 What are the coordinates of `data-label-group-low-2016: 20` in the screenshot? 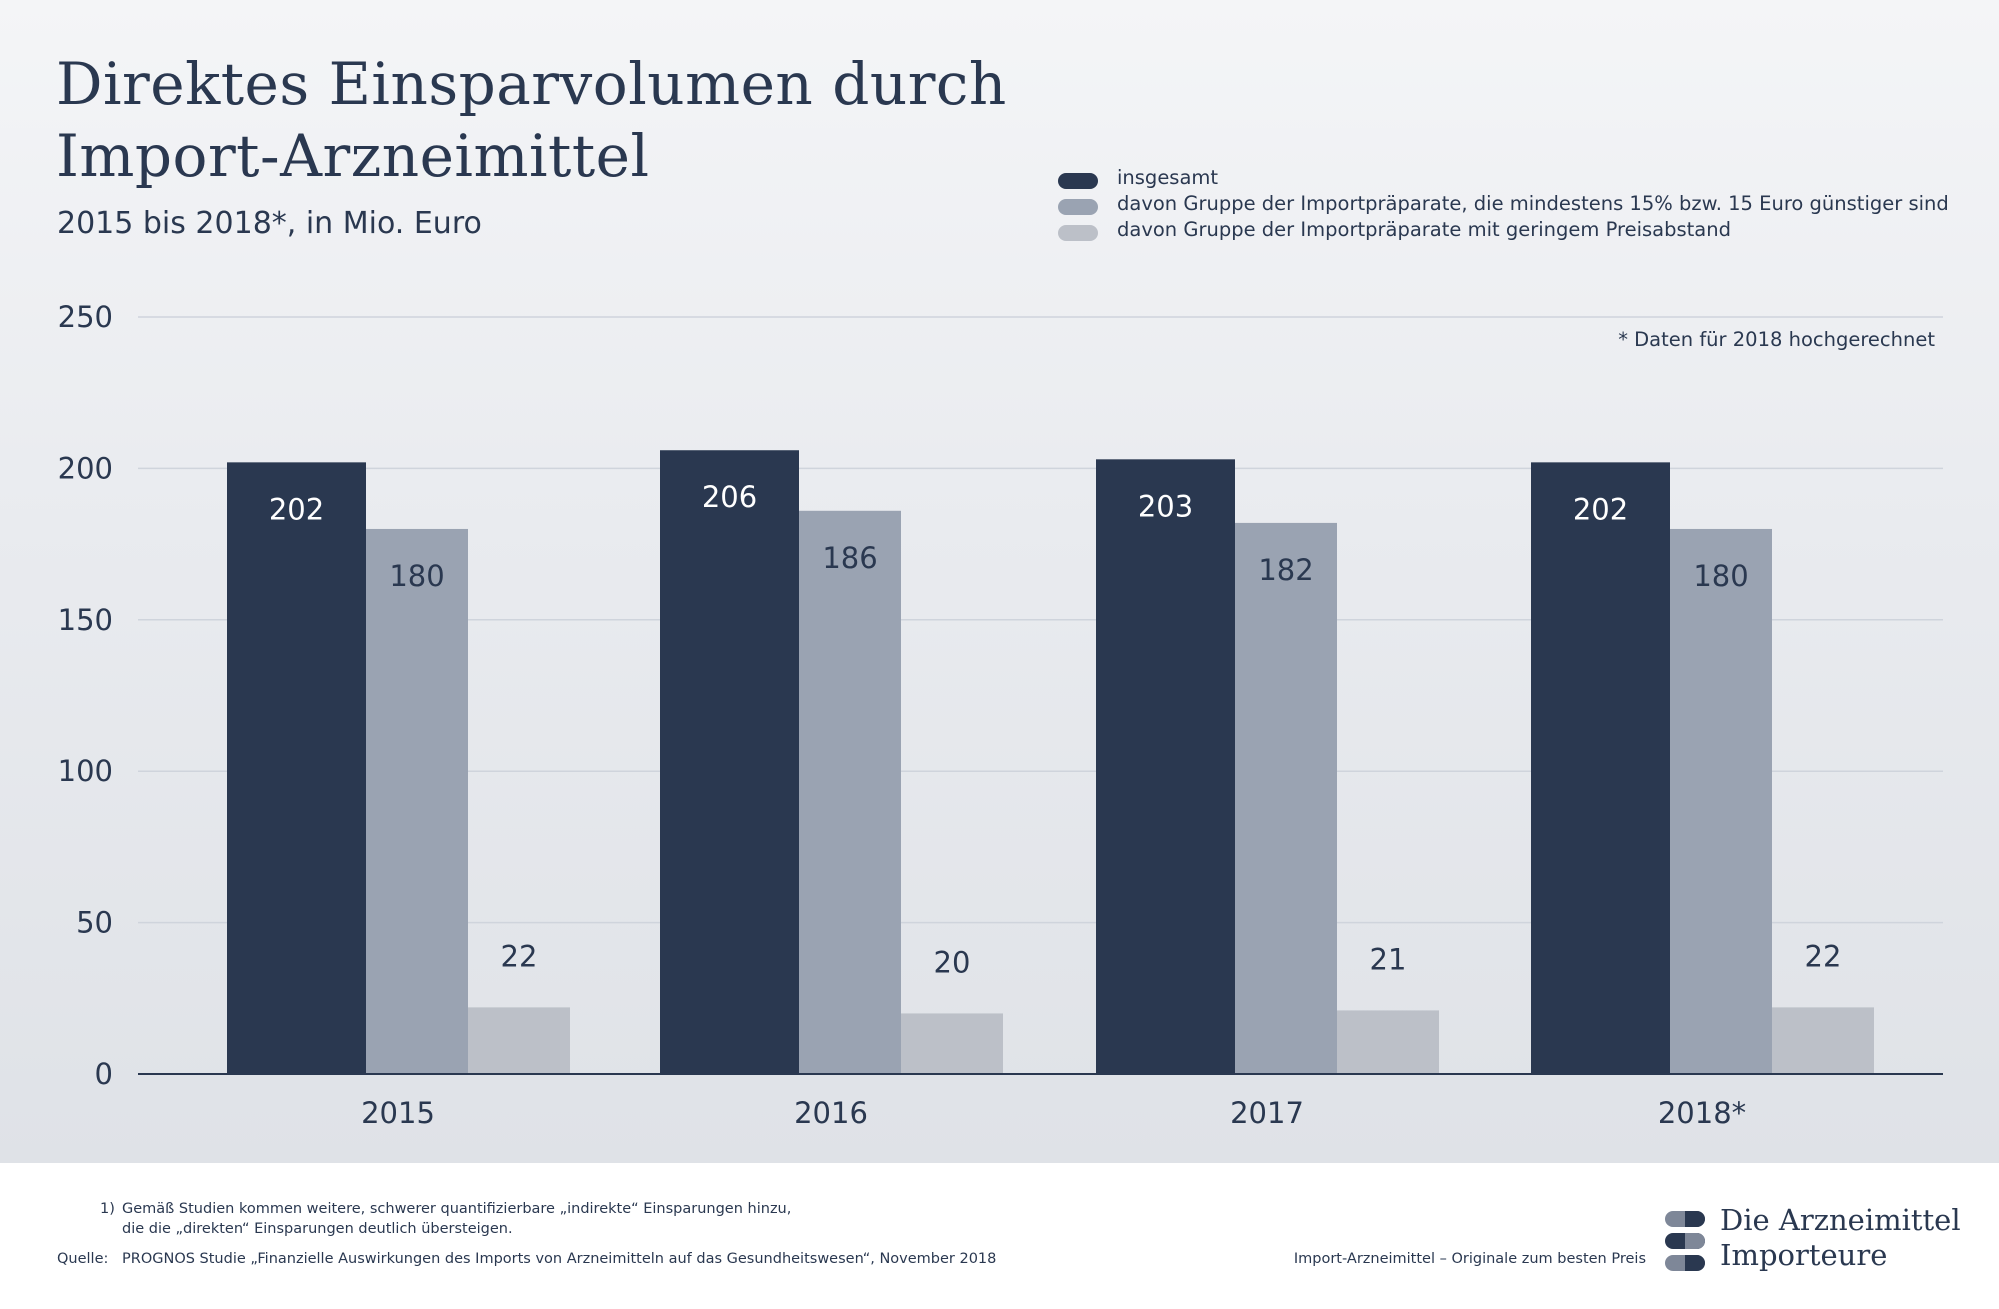 It's located at (952, 962).